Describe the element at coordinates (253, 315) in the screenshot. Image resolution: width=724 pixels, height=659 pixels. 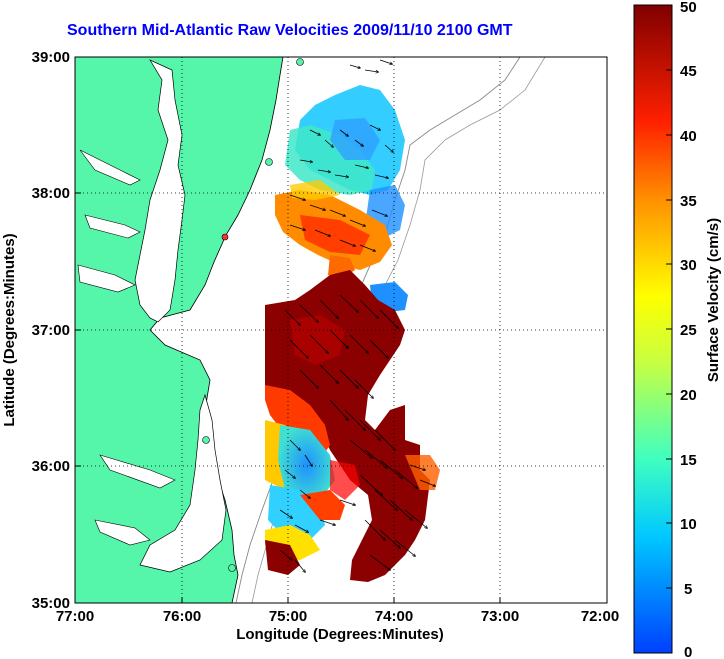
I see `radar-stations` at that location.